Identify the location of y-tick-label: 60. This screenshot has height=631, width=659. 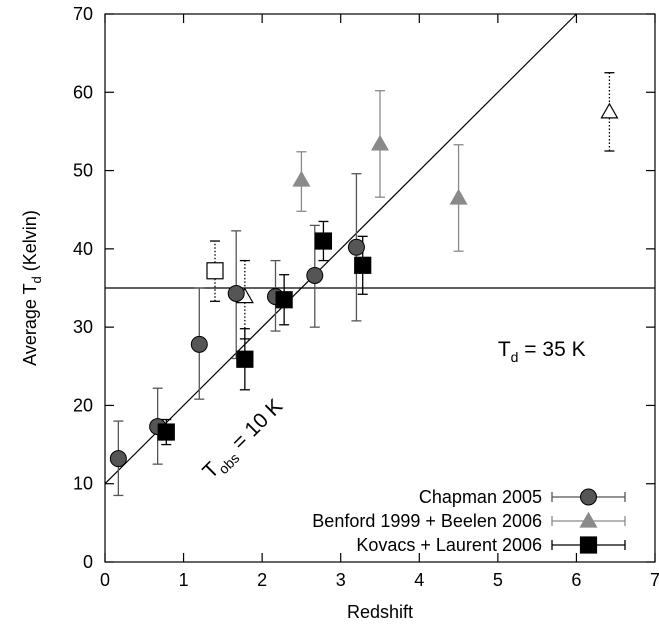
(83, 92).